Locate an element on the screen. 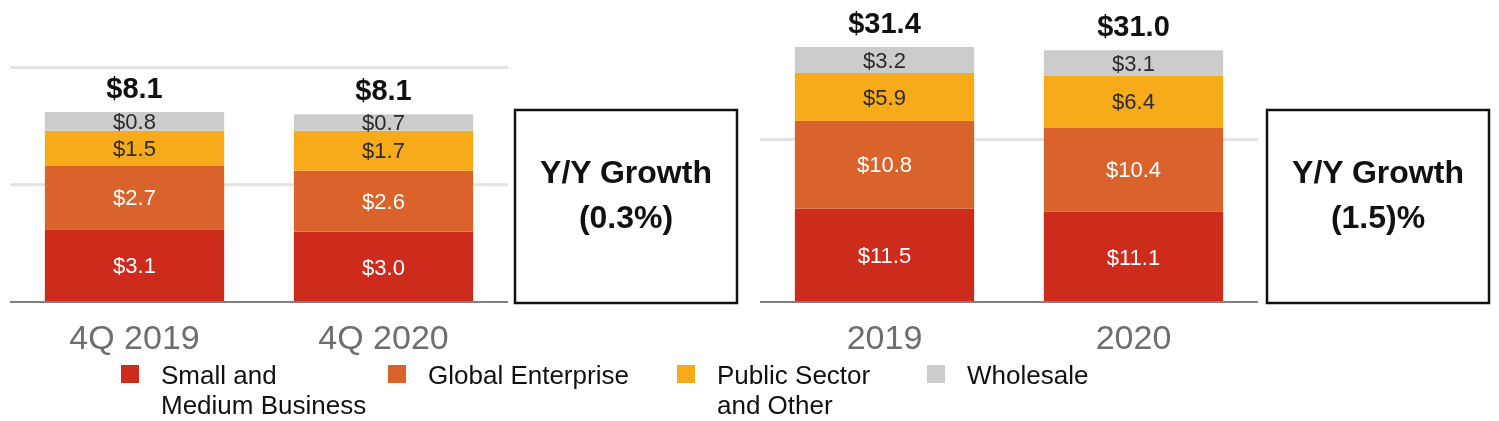 This screenshot has height=421, width=1499. x-tick-label: 2020 is located at coordinates (1133, 337).